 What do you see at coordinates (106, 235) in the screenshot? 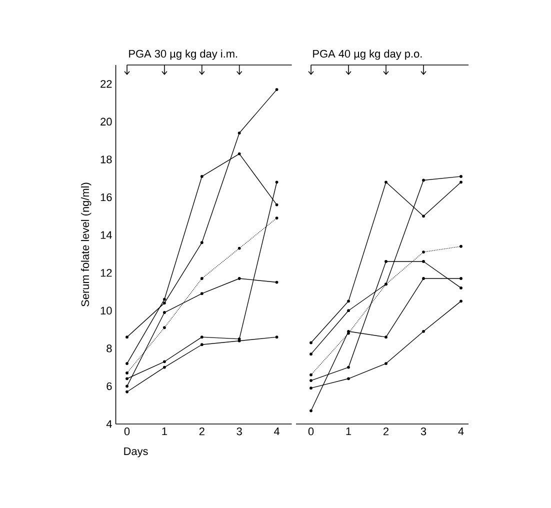
I see `y-tick-label: 14` at bounding box center [106, 235].